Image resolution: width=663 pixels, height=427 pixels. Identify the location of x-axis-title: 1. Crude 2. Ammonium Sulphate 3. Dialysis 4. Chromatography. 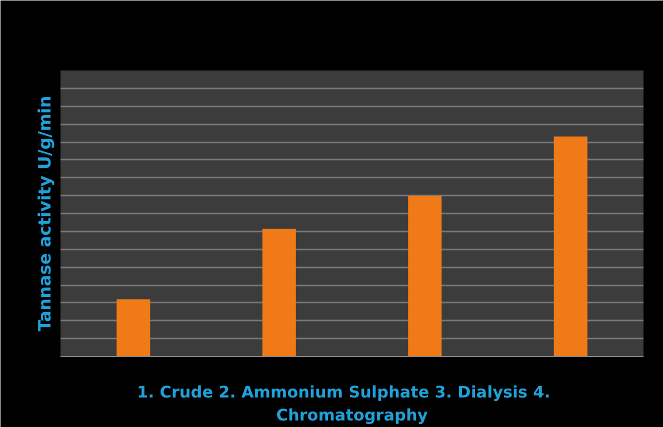
(343, 403).